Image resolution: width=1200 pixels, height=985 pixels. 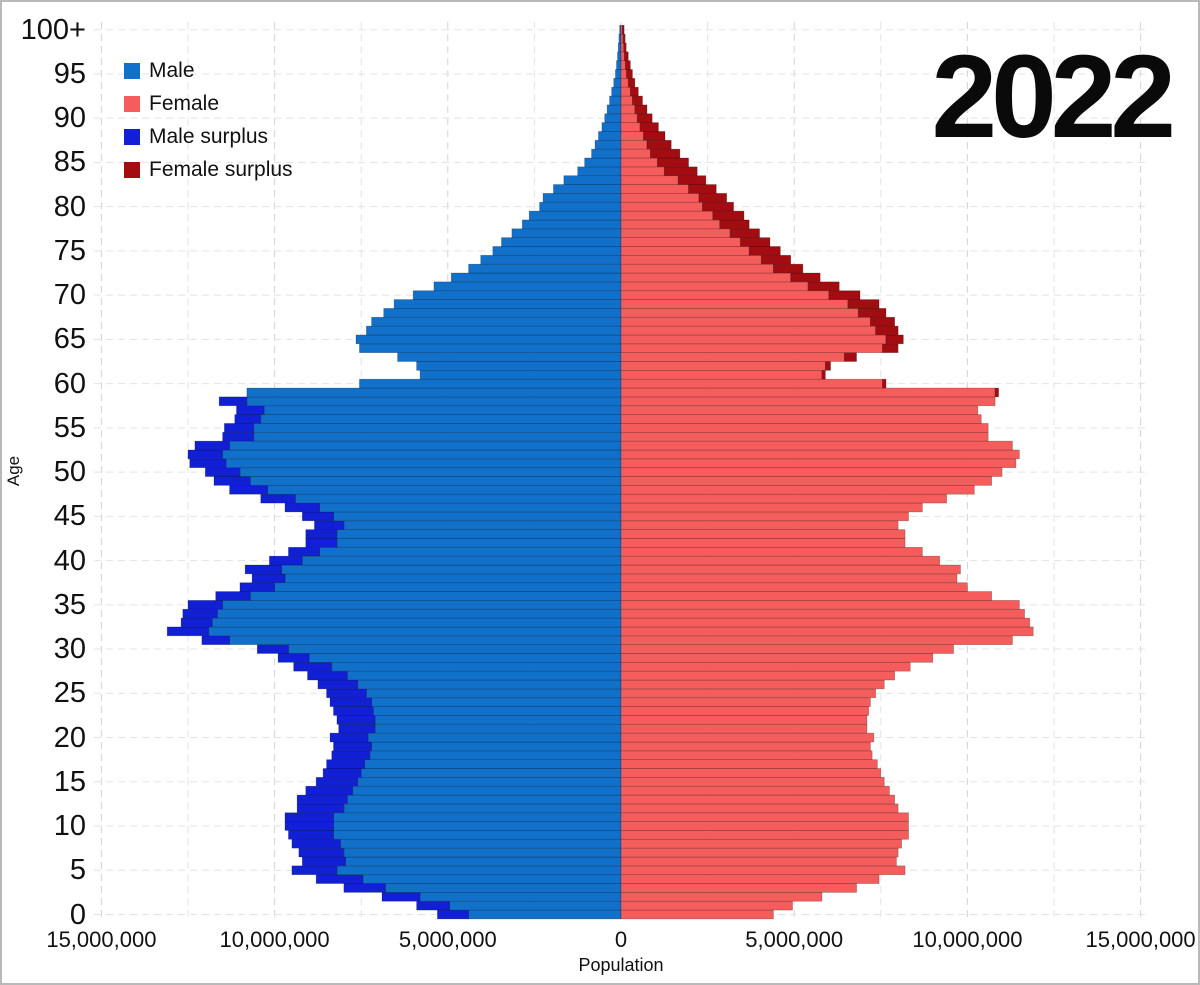 What do you see at coordinates (69, 73) in the screenshot?
I see `y-tick-label-95: 95` at bounding box center [69, 73].